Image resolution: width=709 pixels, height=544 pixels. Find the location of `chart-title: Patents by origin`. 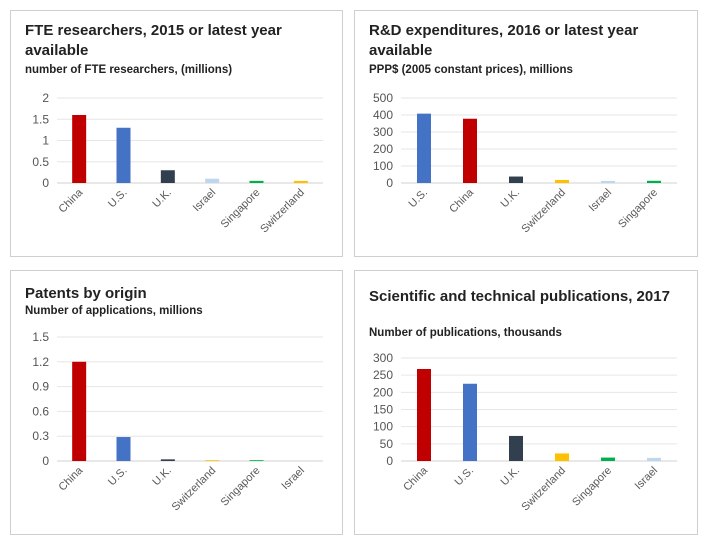

chart-title: Patents by origin is located at coordinates (86, 293).